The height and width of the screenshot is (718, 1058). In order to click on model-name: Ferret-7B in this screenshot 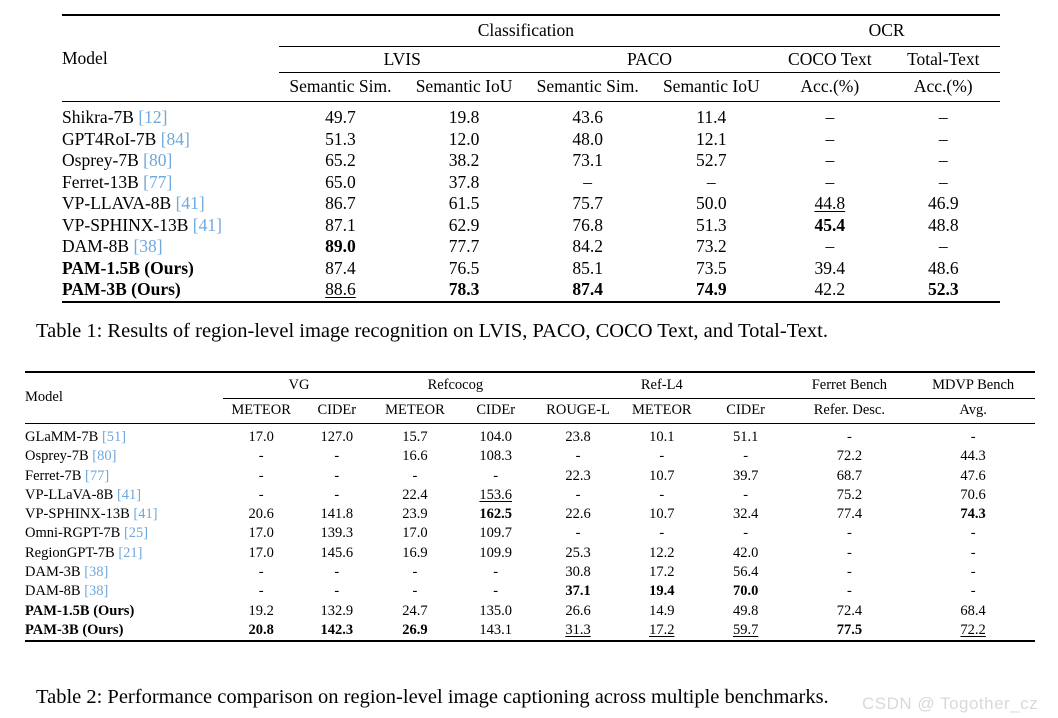, I will do `click(53, 475)`.